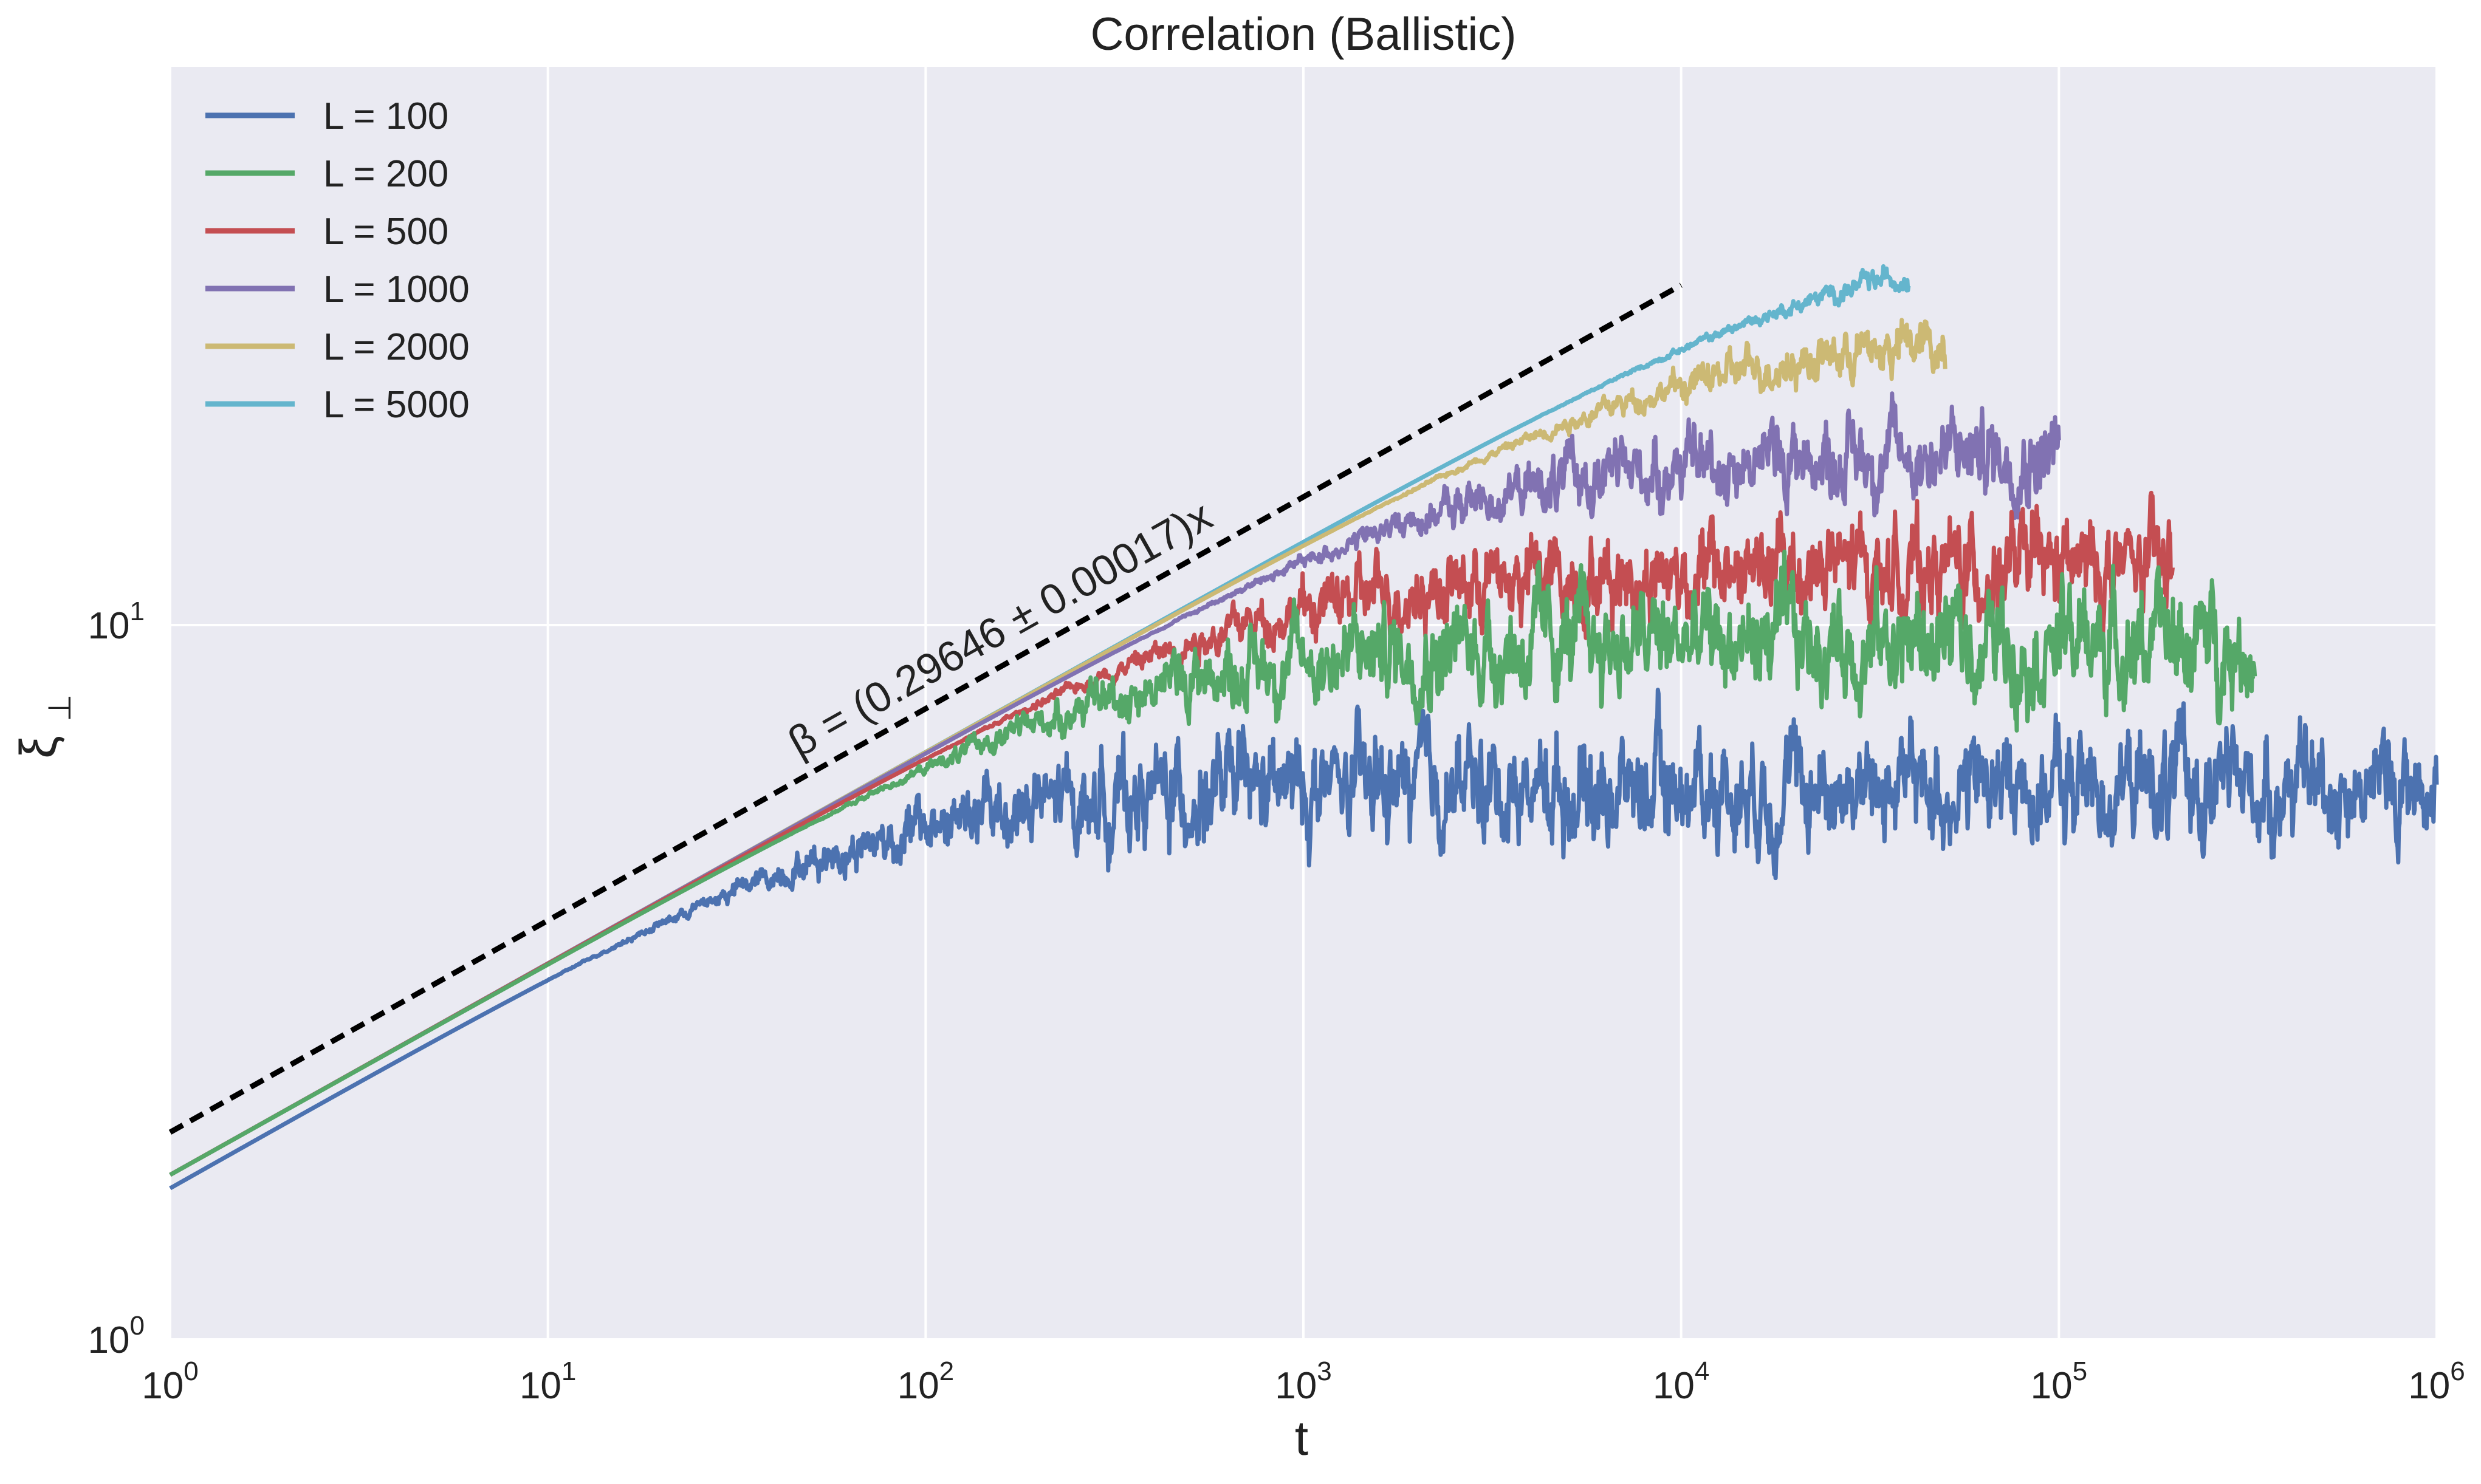  I want to click on x-tick-label: 10³, so click(1303, 1381).